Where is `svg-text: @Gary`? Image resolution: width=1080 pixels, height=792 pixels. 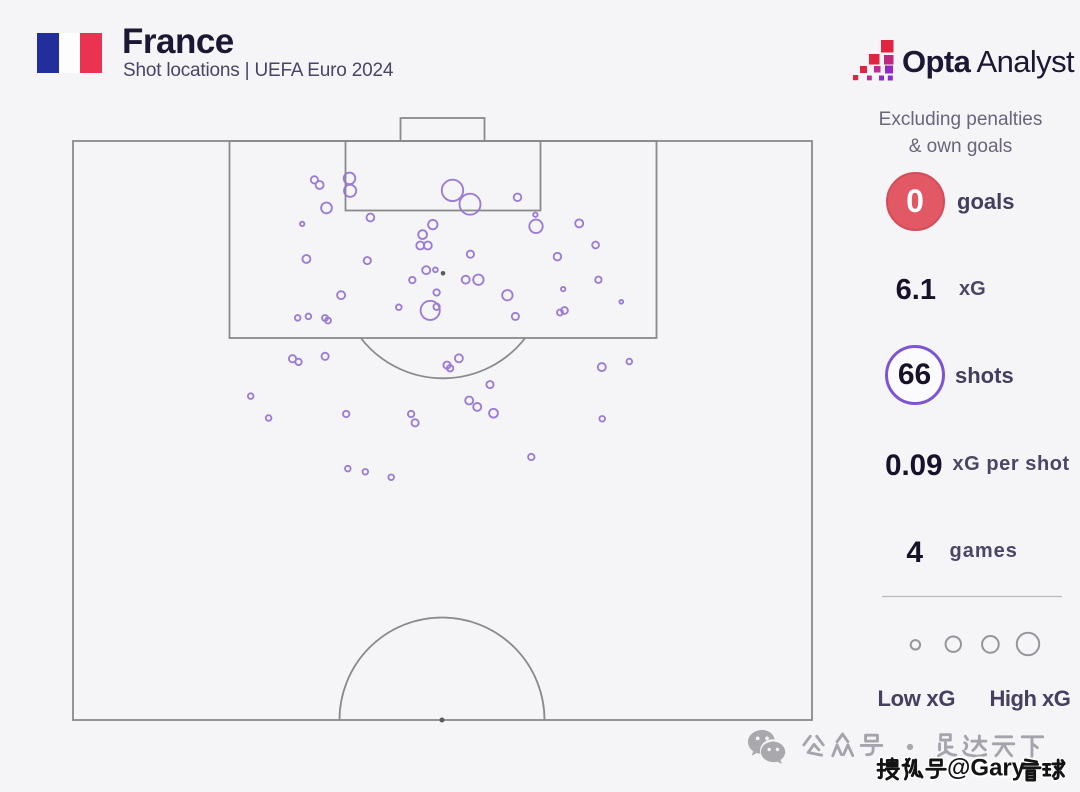
svg-text: @Gary is located at coordinates (986, 768).